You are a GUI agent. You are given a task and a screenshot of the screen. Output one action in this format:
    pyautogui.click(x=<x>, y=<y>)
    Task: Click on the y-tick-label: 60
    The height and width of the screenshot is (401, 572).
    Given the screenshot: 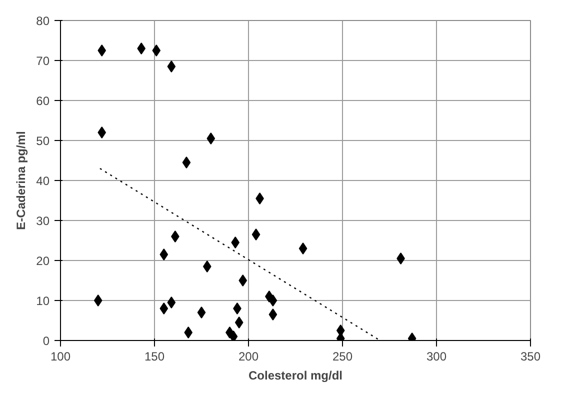 What is the action you would take?
    pyautogui.click(x=43, y=101)
    